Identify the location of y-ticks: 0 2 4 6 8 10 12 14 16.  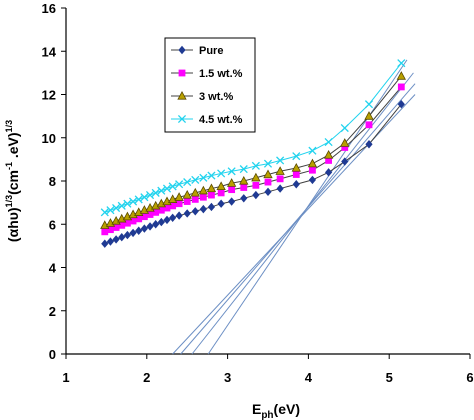
(54, 181).